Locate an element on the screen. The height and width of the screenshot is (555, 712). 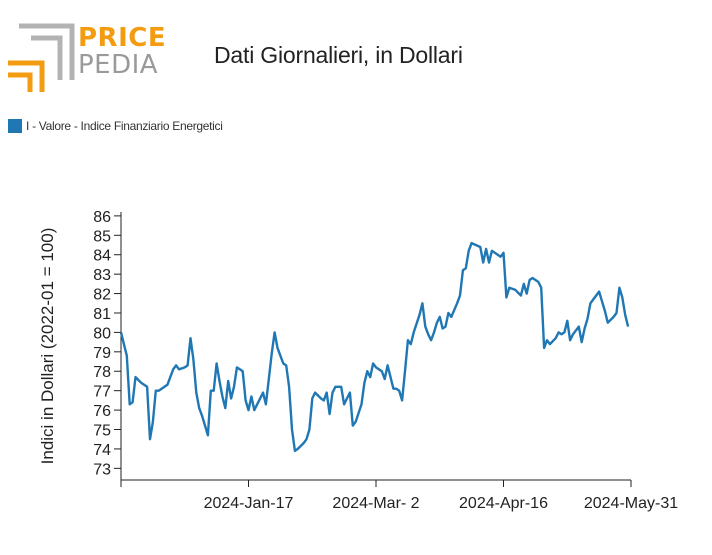
y-tick-label: 85 is located at coordinates (102, 236).